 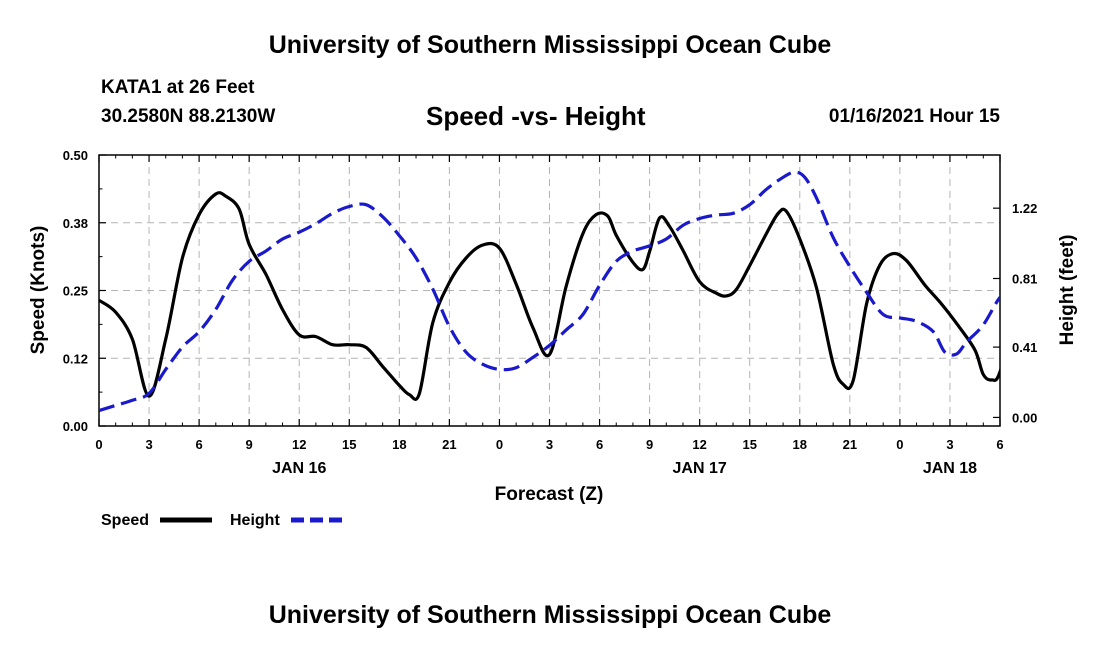 I want to click on y2-tick-label: 0.81, so click(x=1024, y=278).